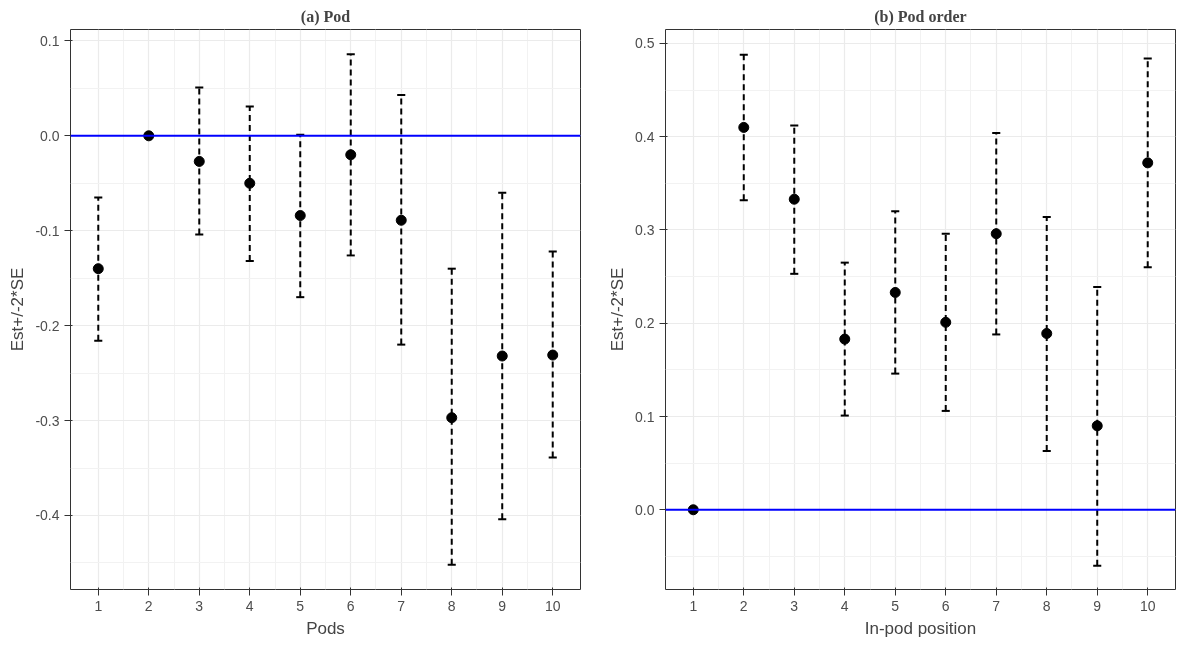  What do you see at coordinates (47, 325) in the screenshot?
I see `y-tick-label: -0.2` at bounding box center [47, 325].